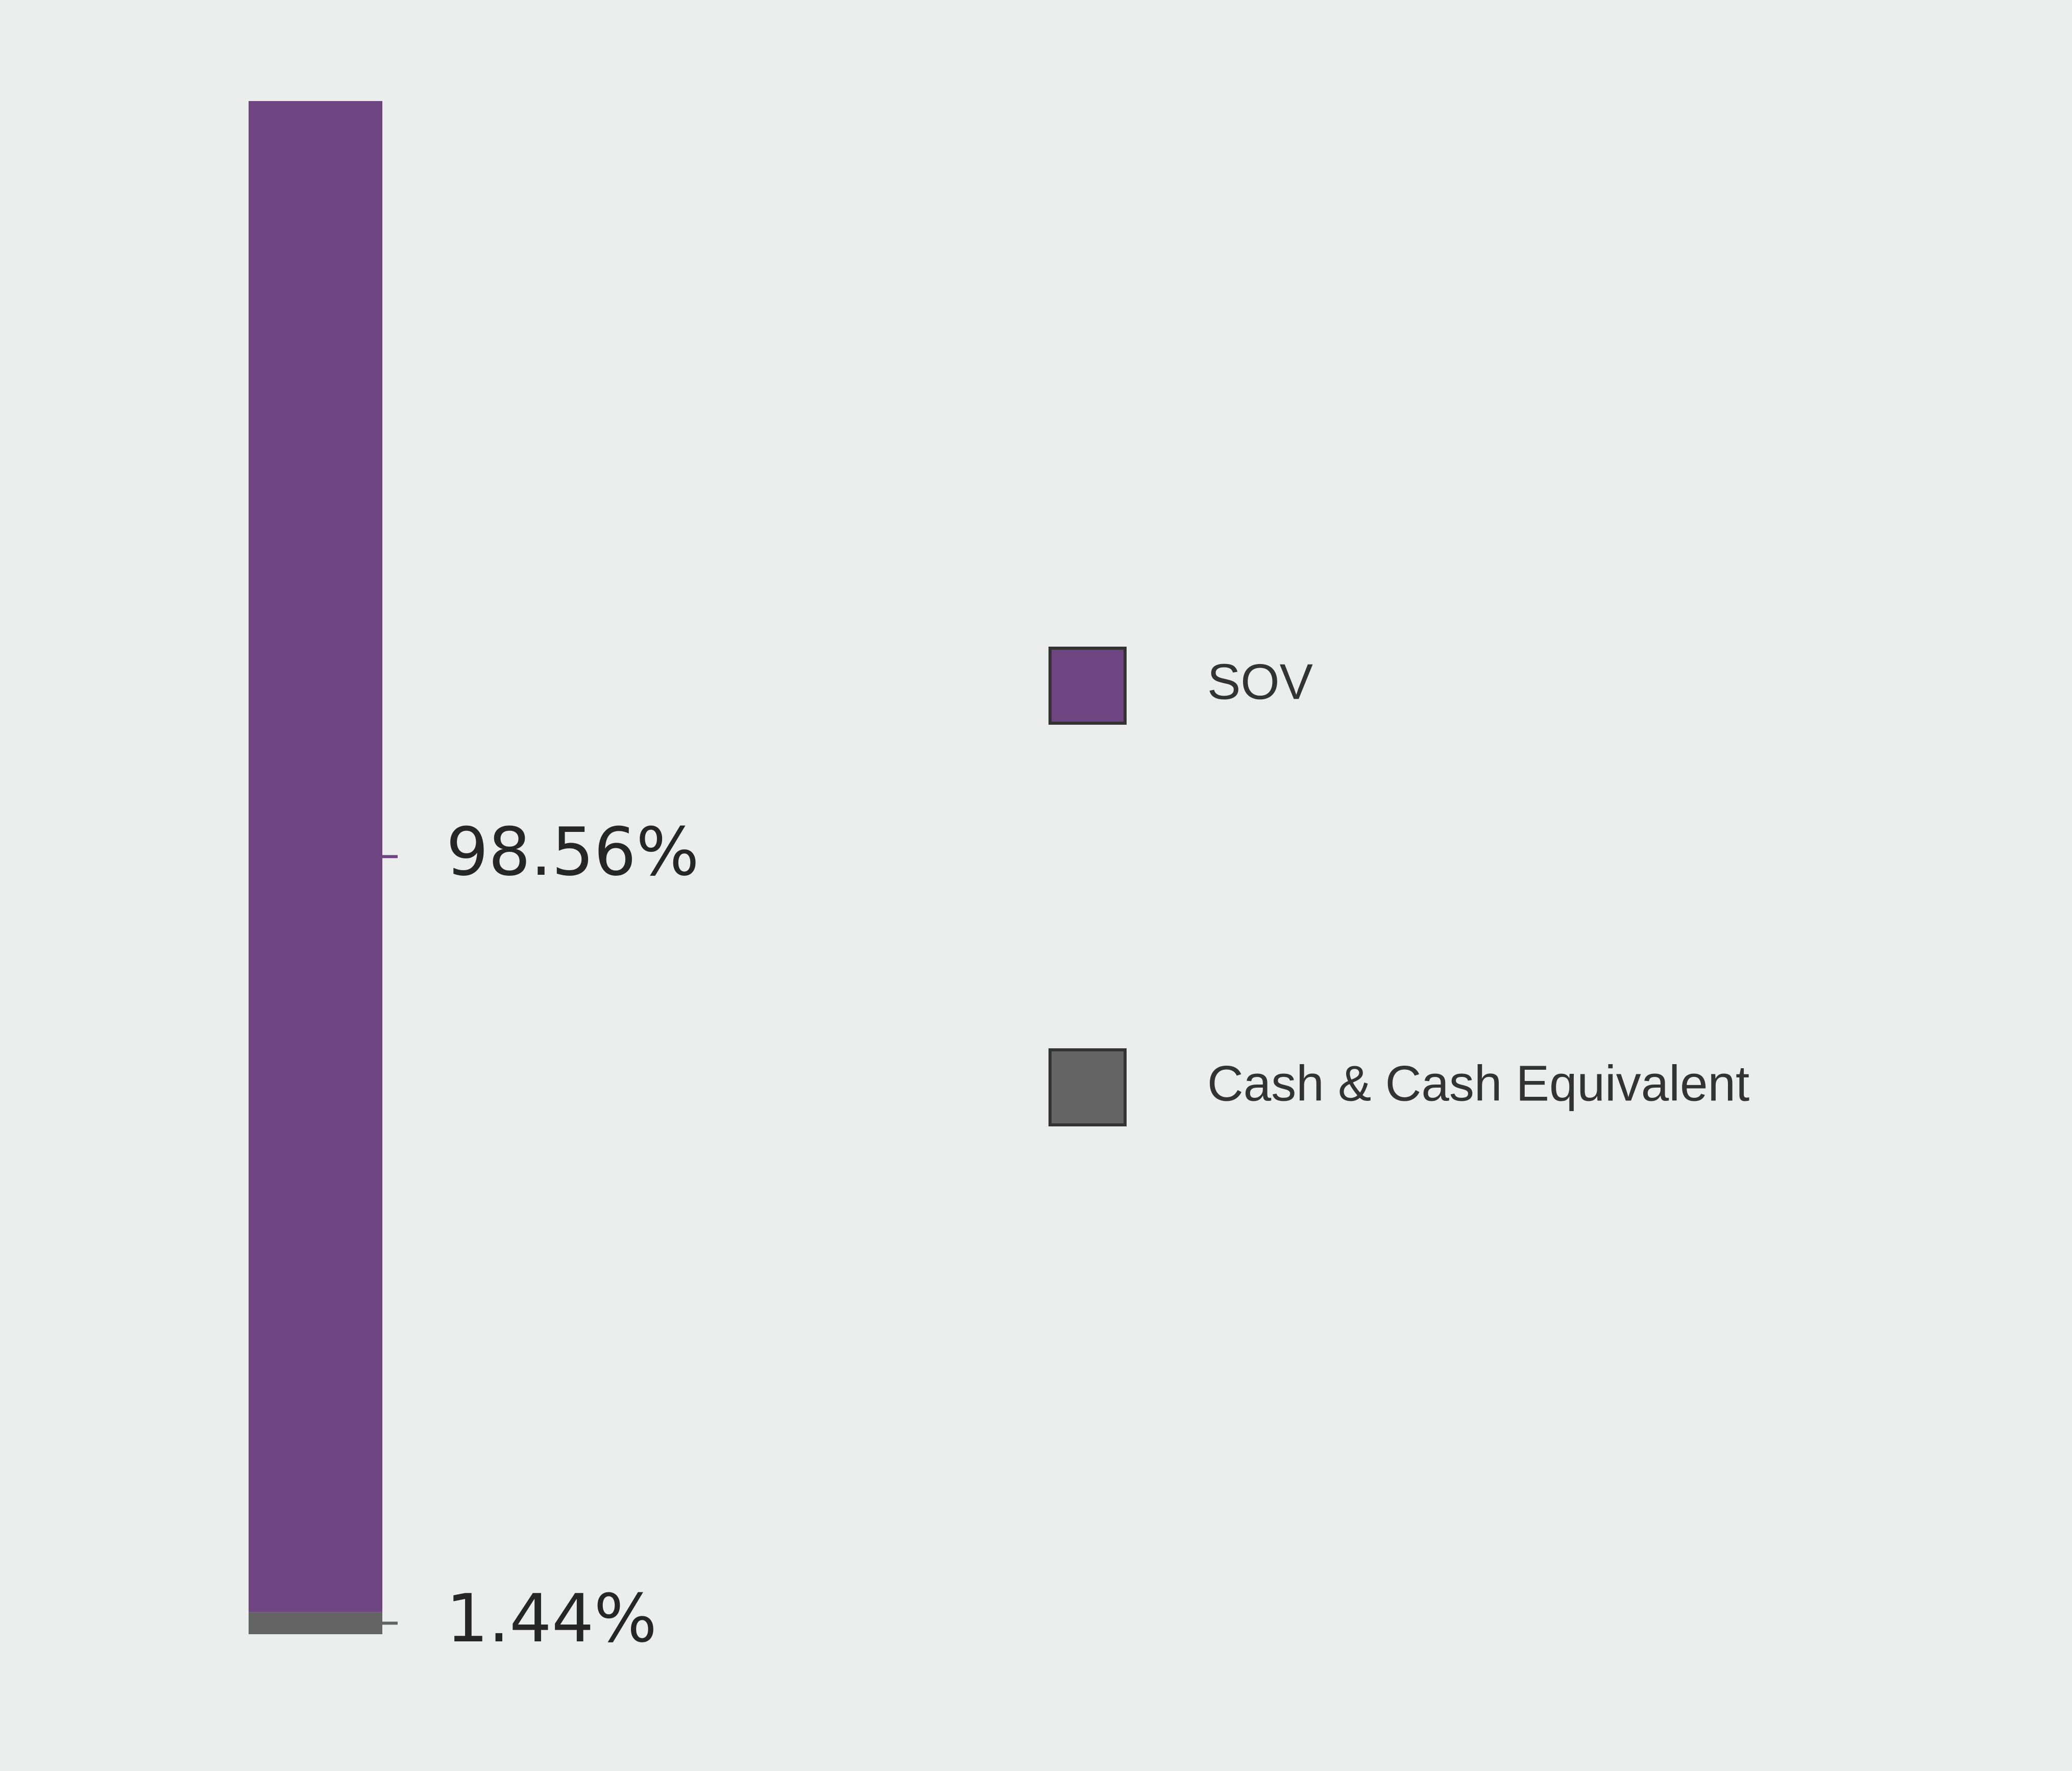  Describe the element at coordinates (1478, 1083) in the screenshot. I see `legend-label-cash-cash-equivalent: Cash & Cash Equivalent` at that location.